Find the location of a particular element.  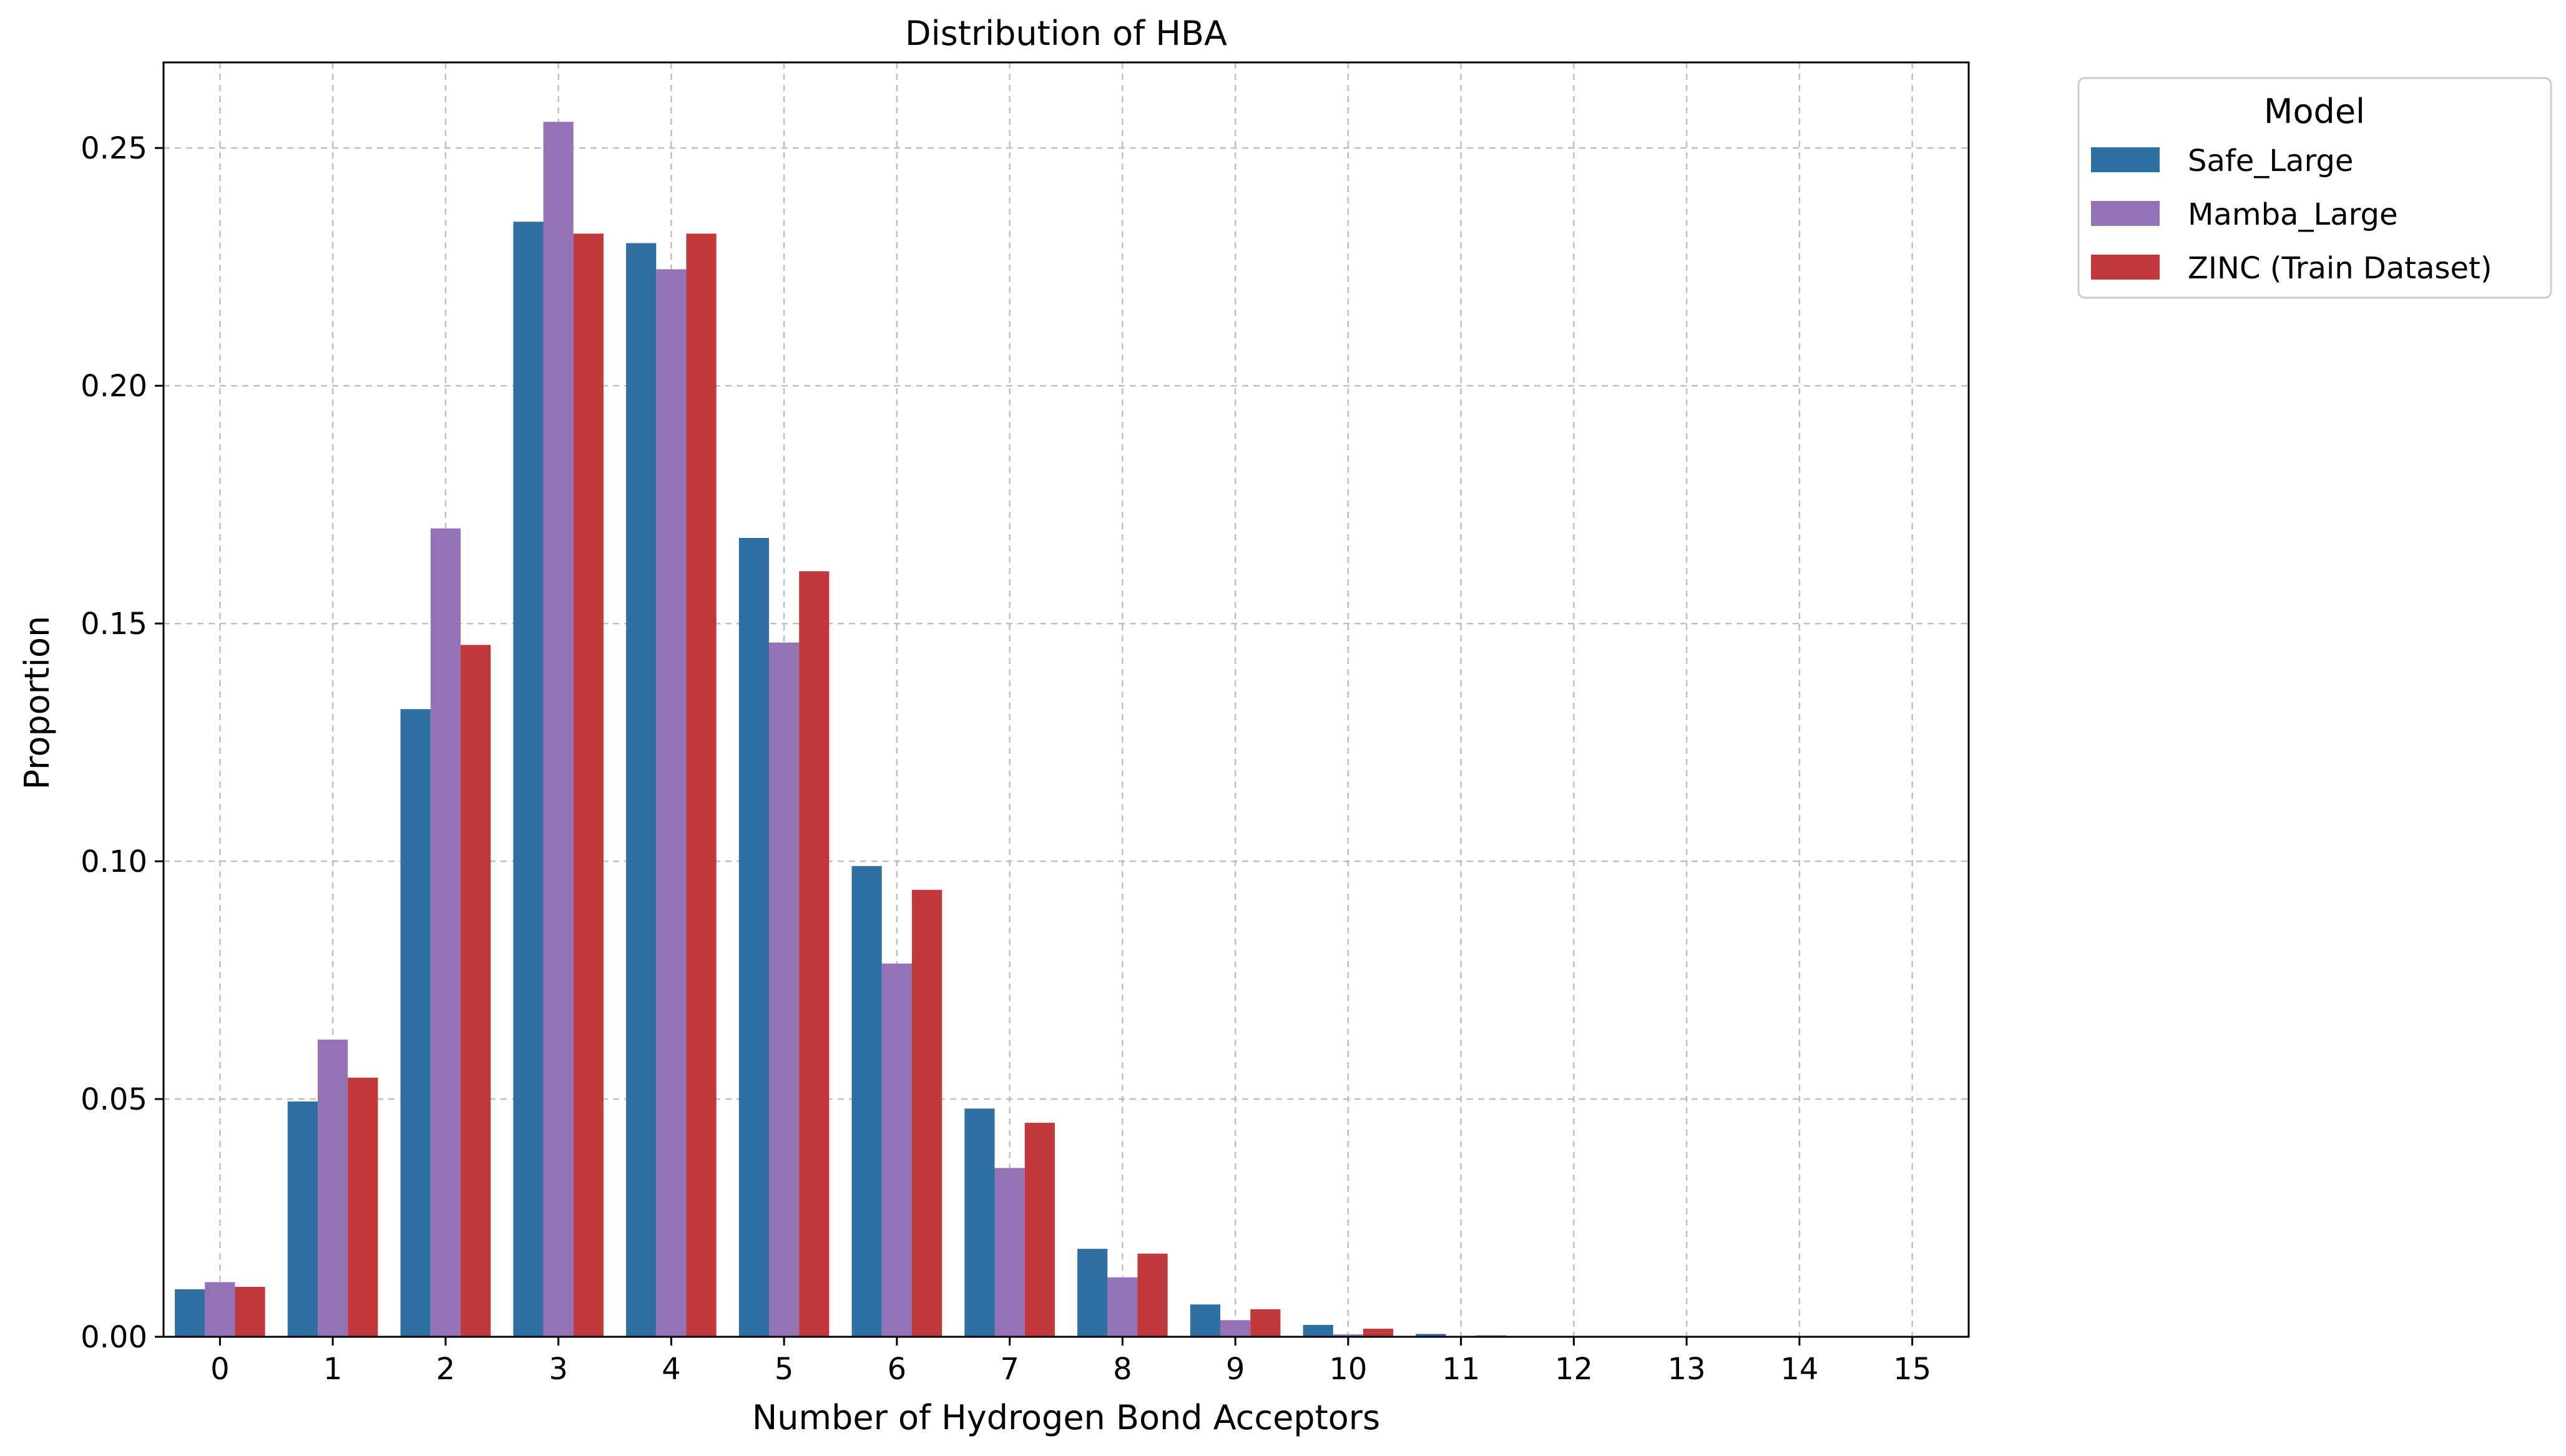

y-tick-label: 0.10 is located at coordinates (114, 861).